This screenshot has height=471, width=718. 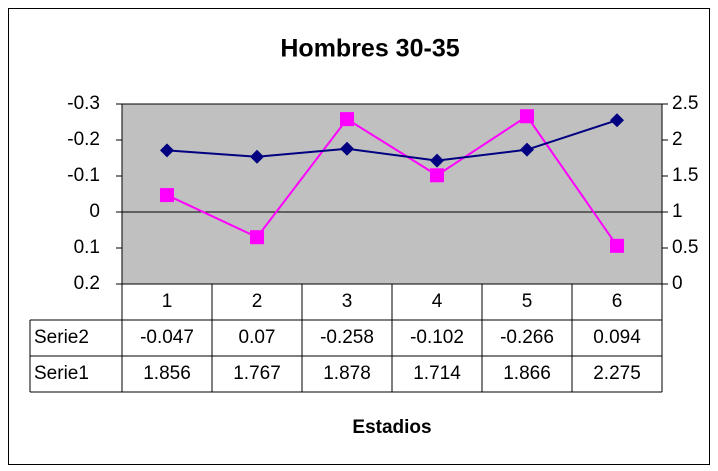 I want to click on table-cell: -0.266, so click(x=527, y=337).